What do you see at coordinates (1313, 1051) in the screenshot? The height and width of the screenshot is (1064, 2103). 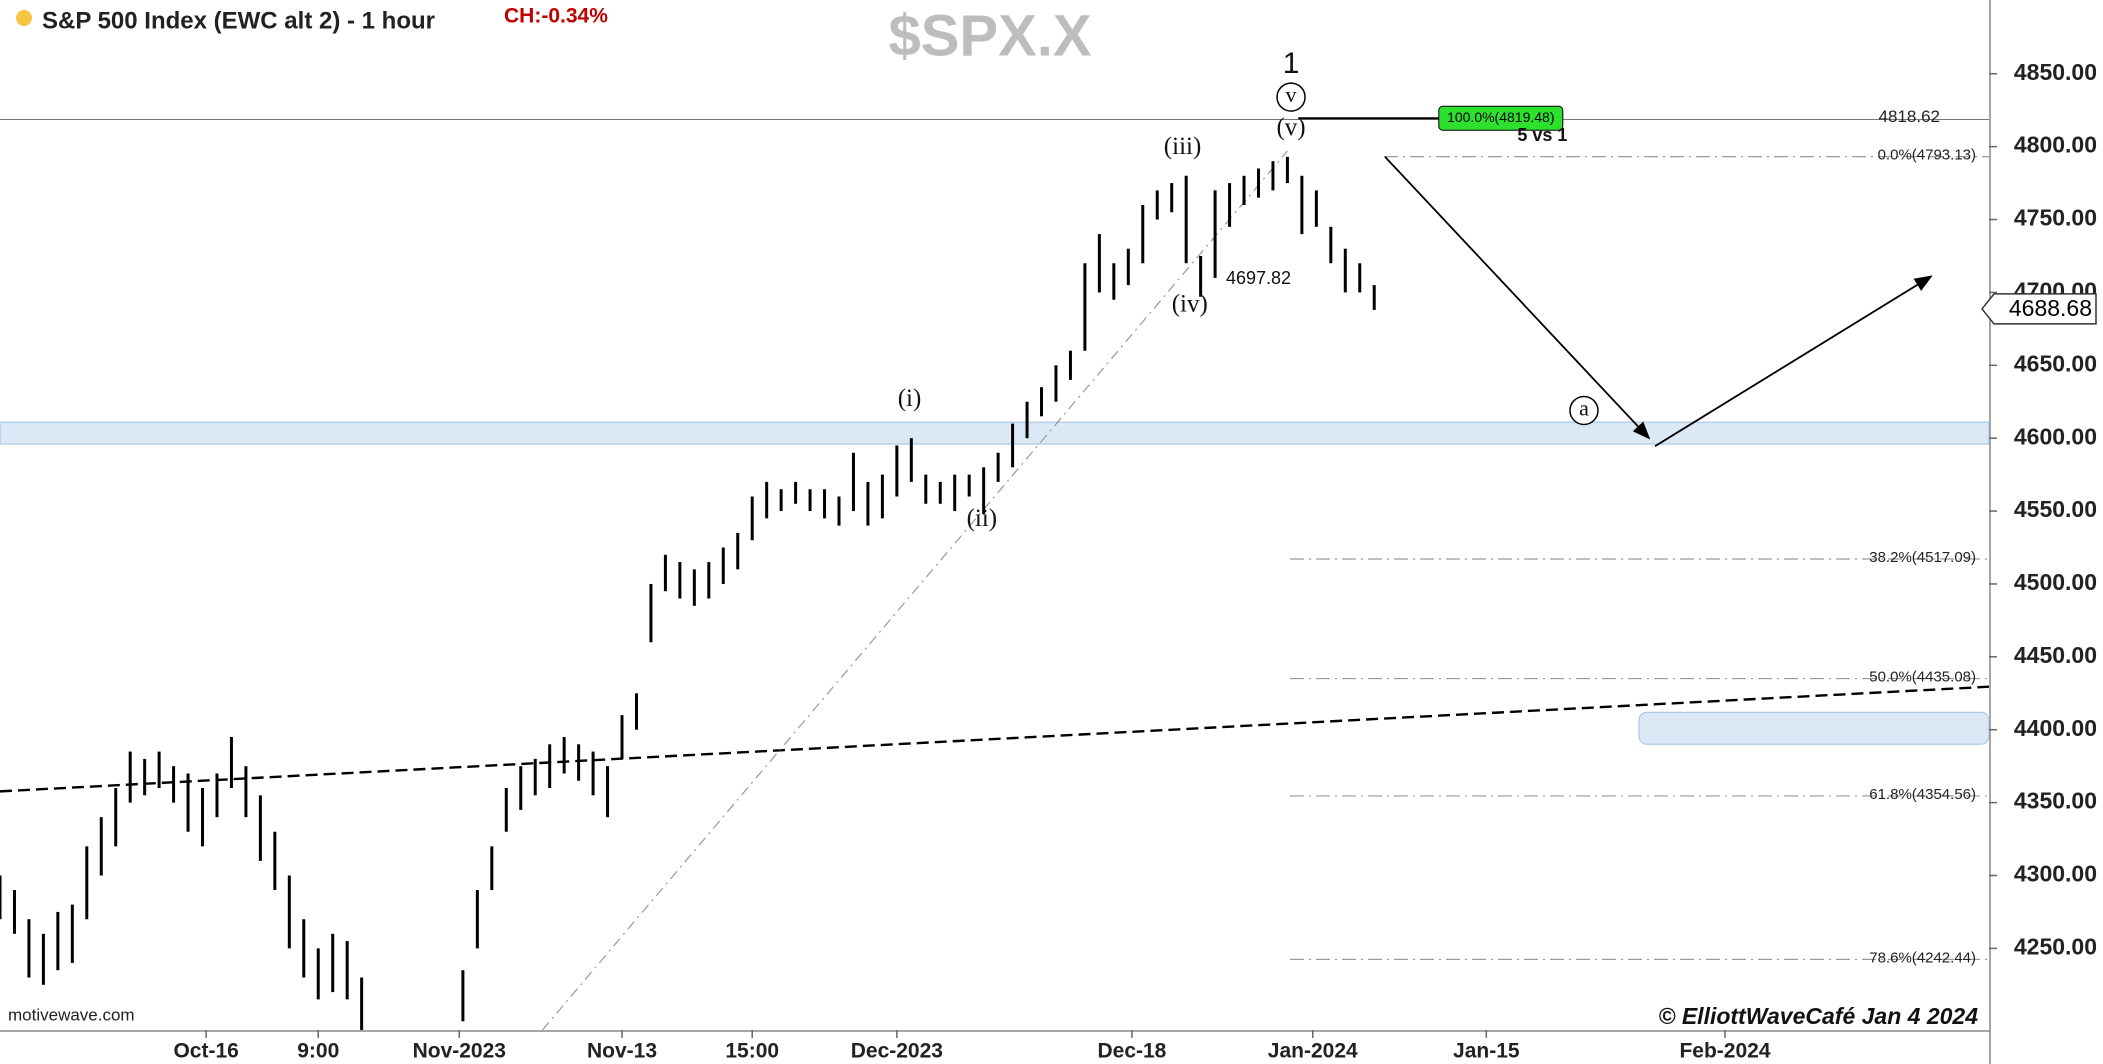 I see `x-tick-label: Jan-2024` at bounding box center [1313, 1051].